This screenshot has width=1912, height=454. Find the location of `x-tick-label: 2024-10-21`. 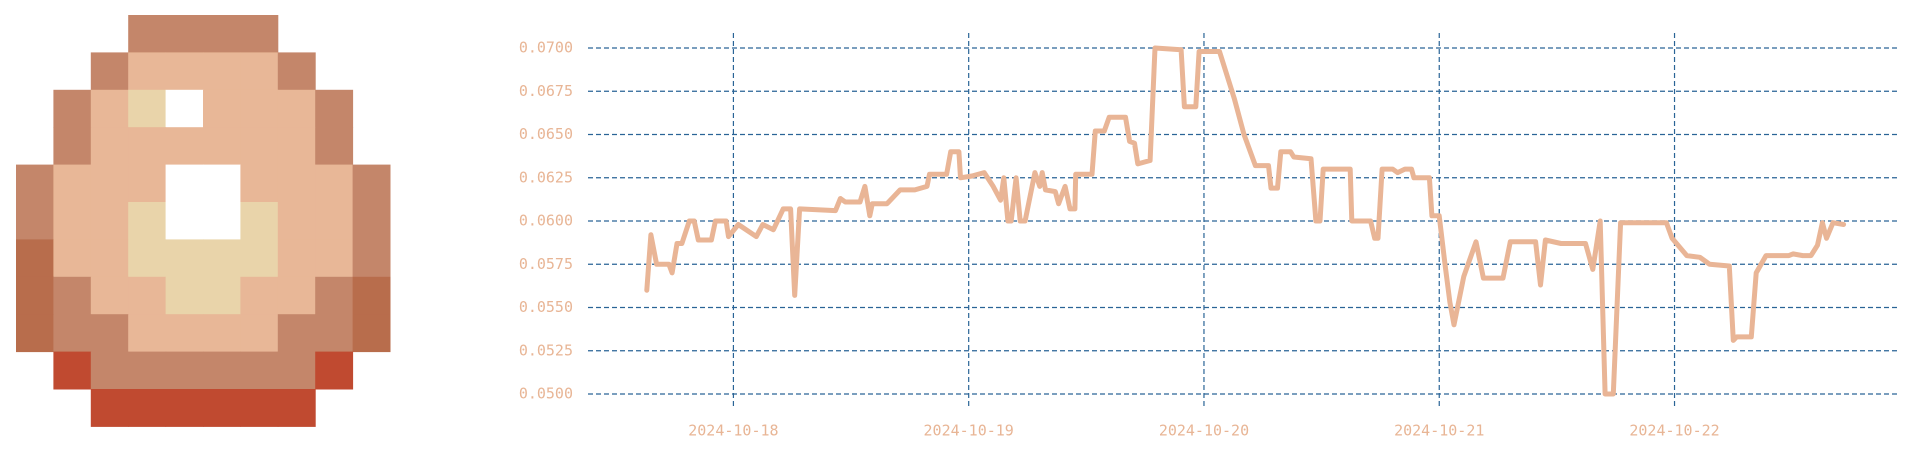

x-tick-label: 2024-10-21 is located at coordinates (1439, 431).